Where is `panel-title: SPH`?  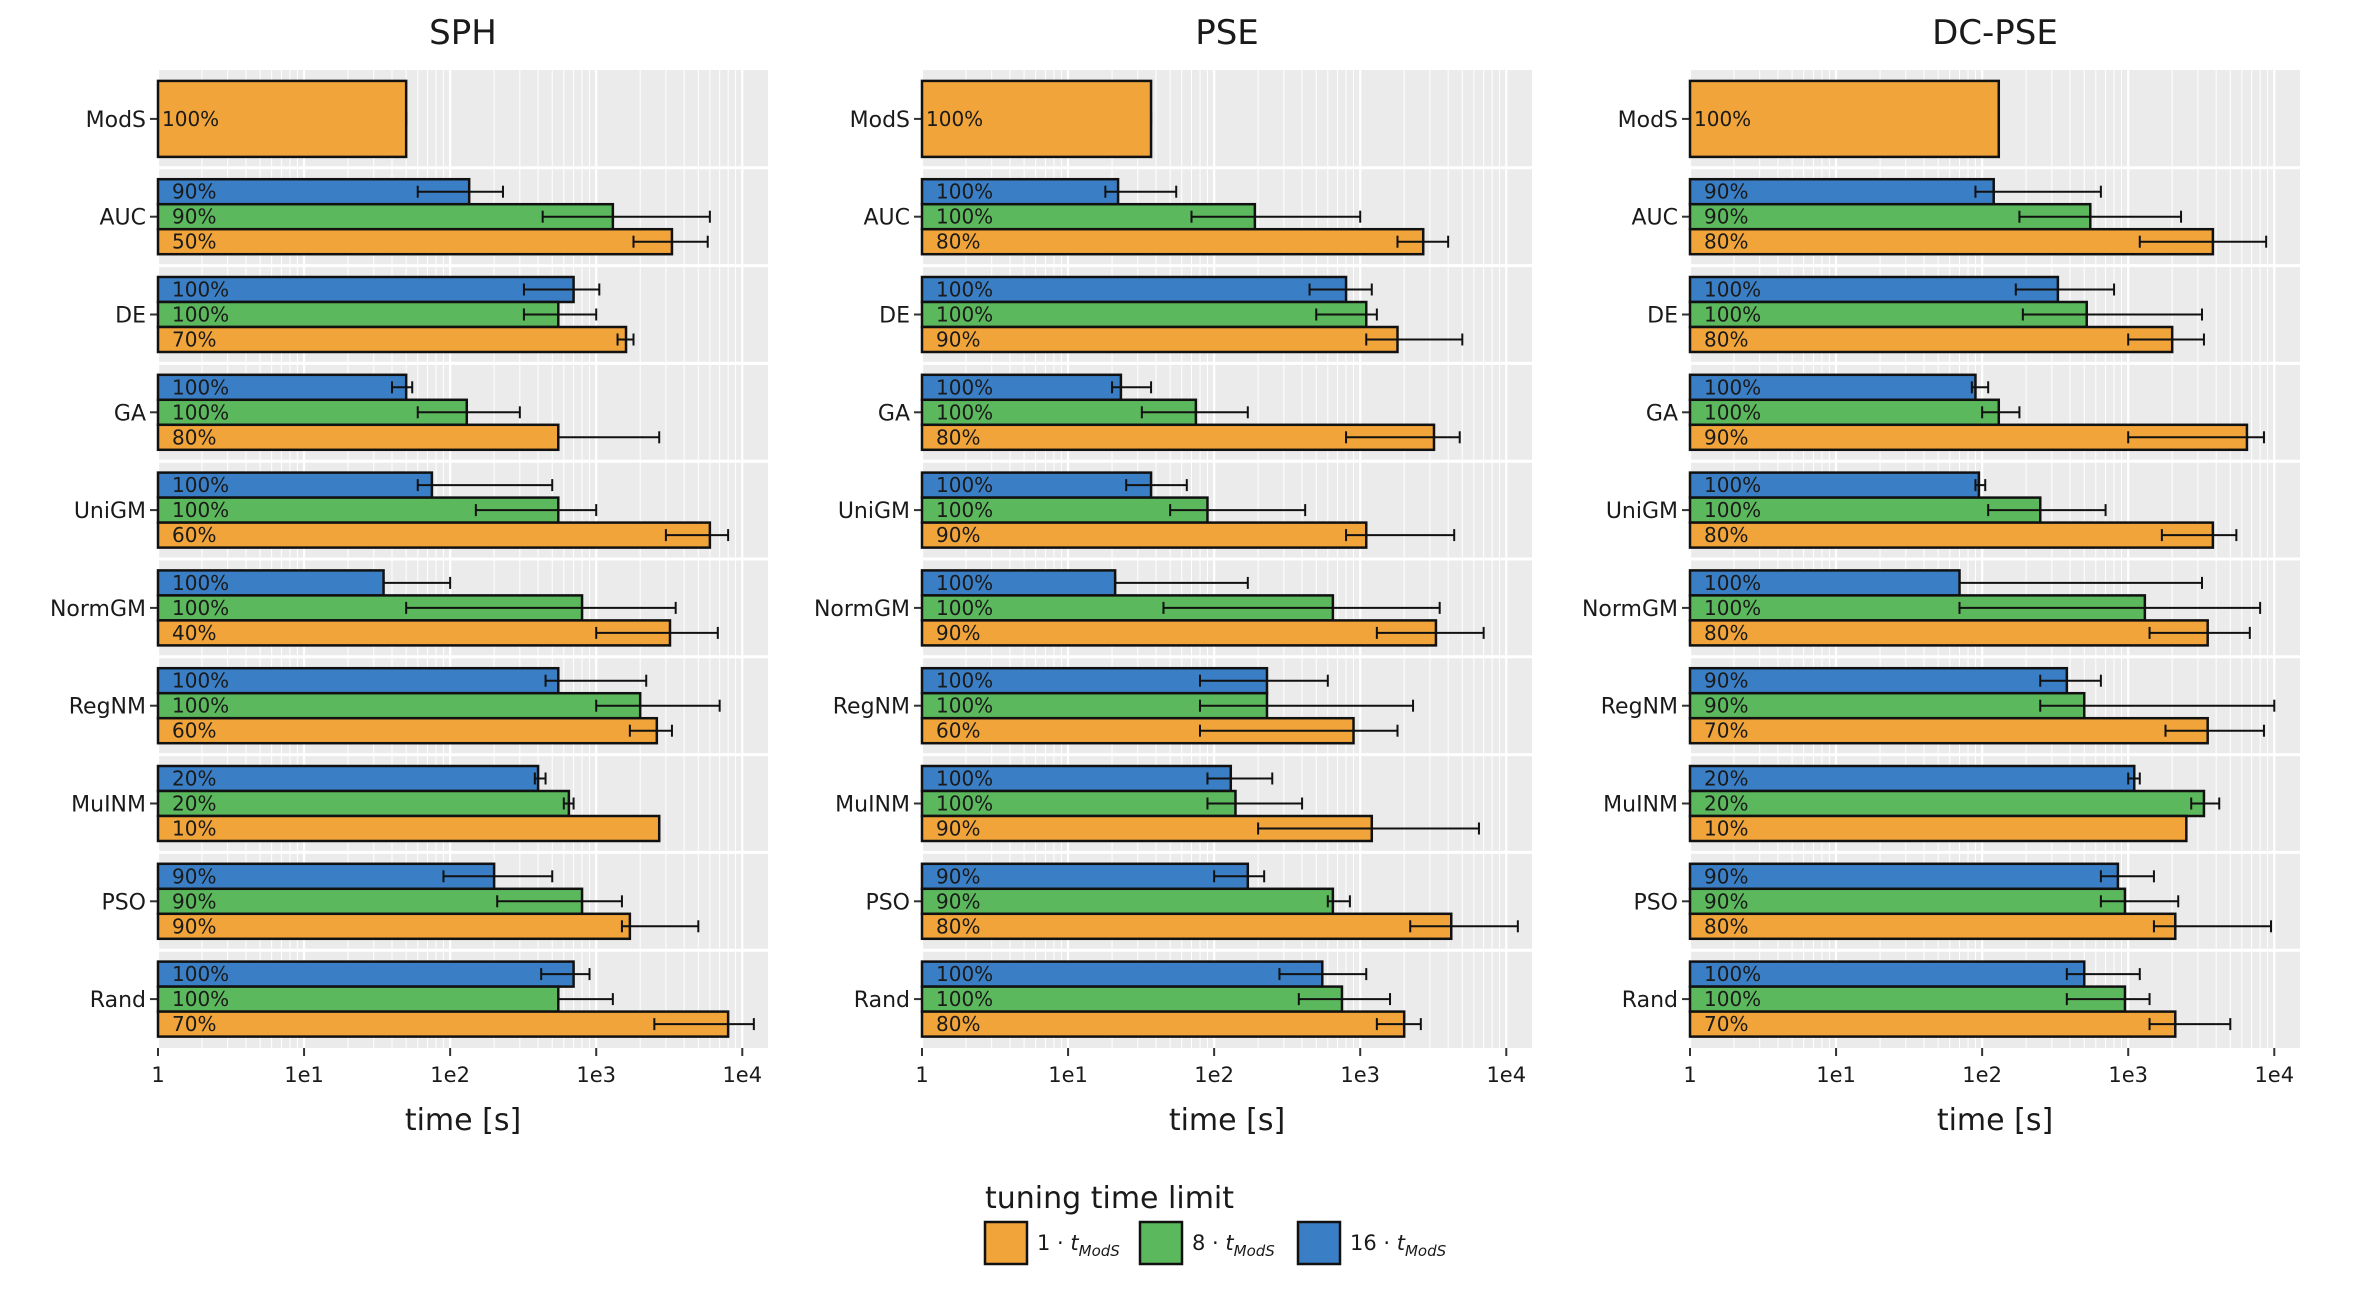
panel-title: SPH is located at coordinates (463, 33).